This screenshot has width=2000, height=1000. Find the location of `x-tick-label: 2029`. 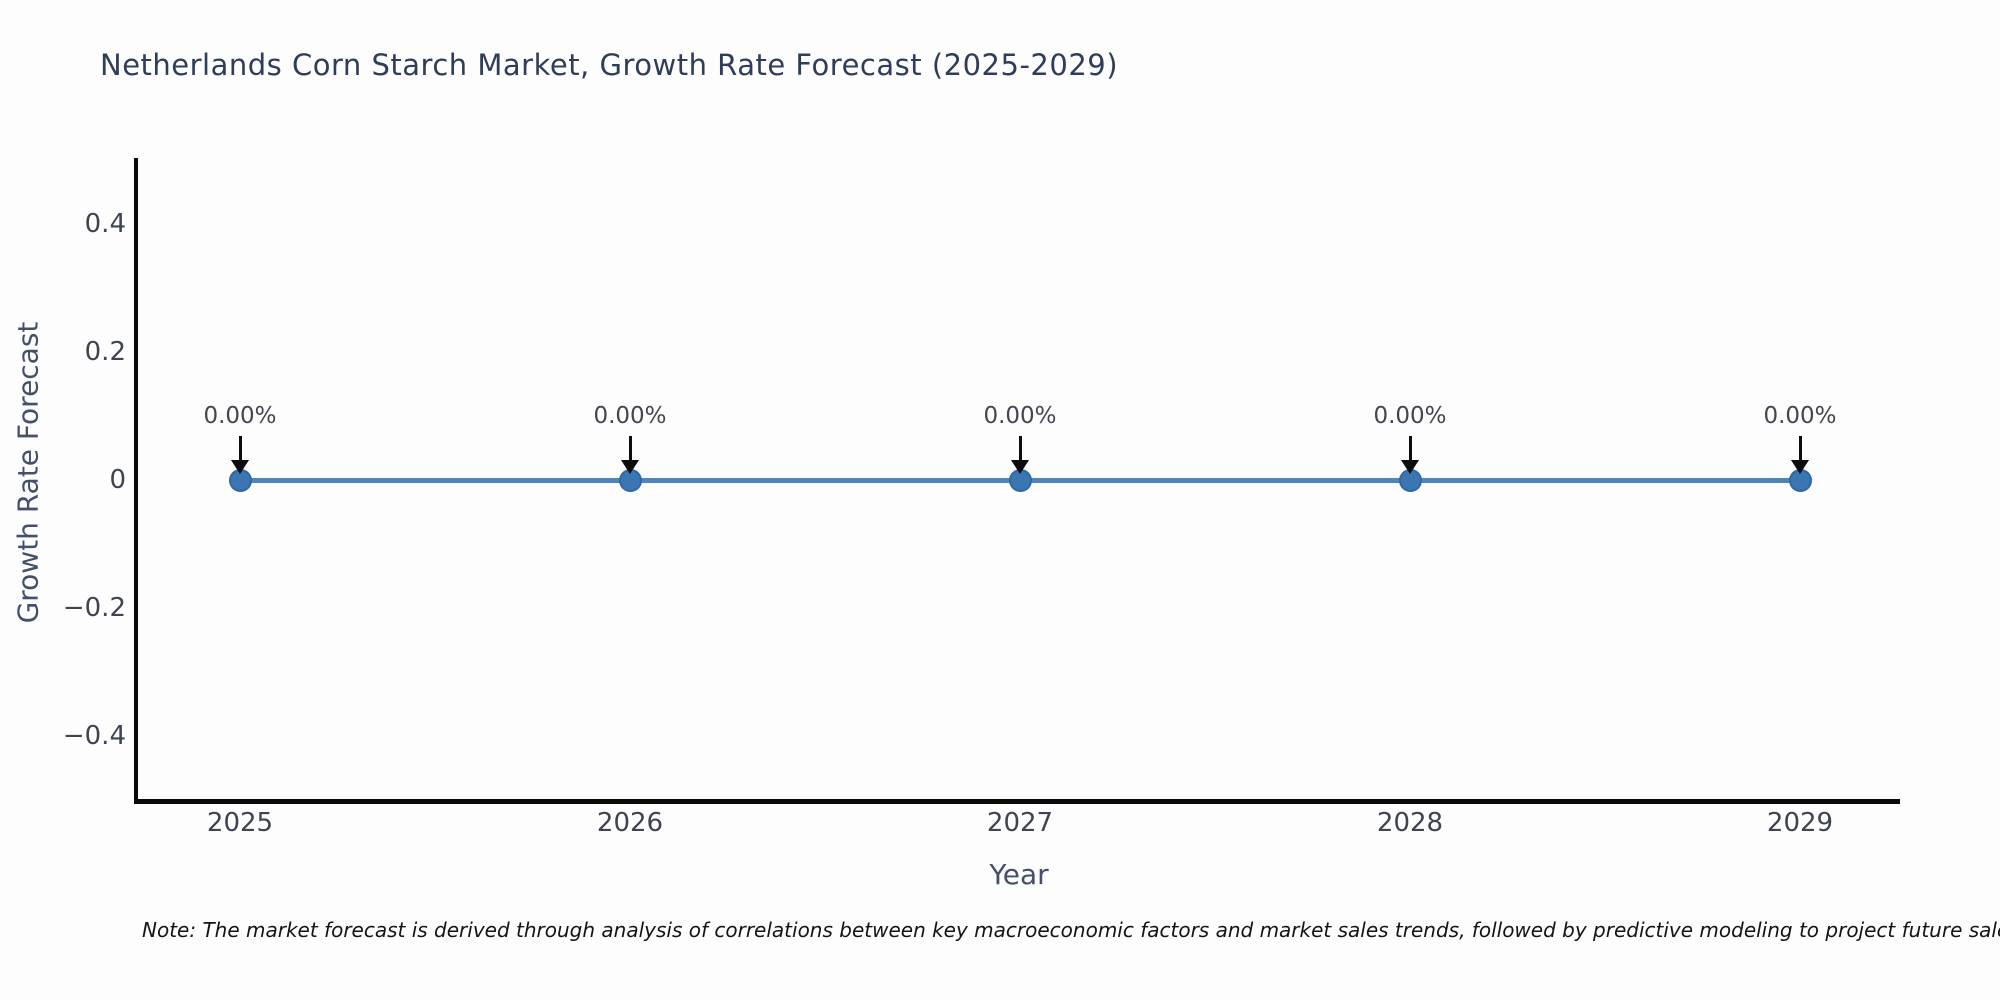

x-tick-label: 2029 is located at coordinates (1800, 823).